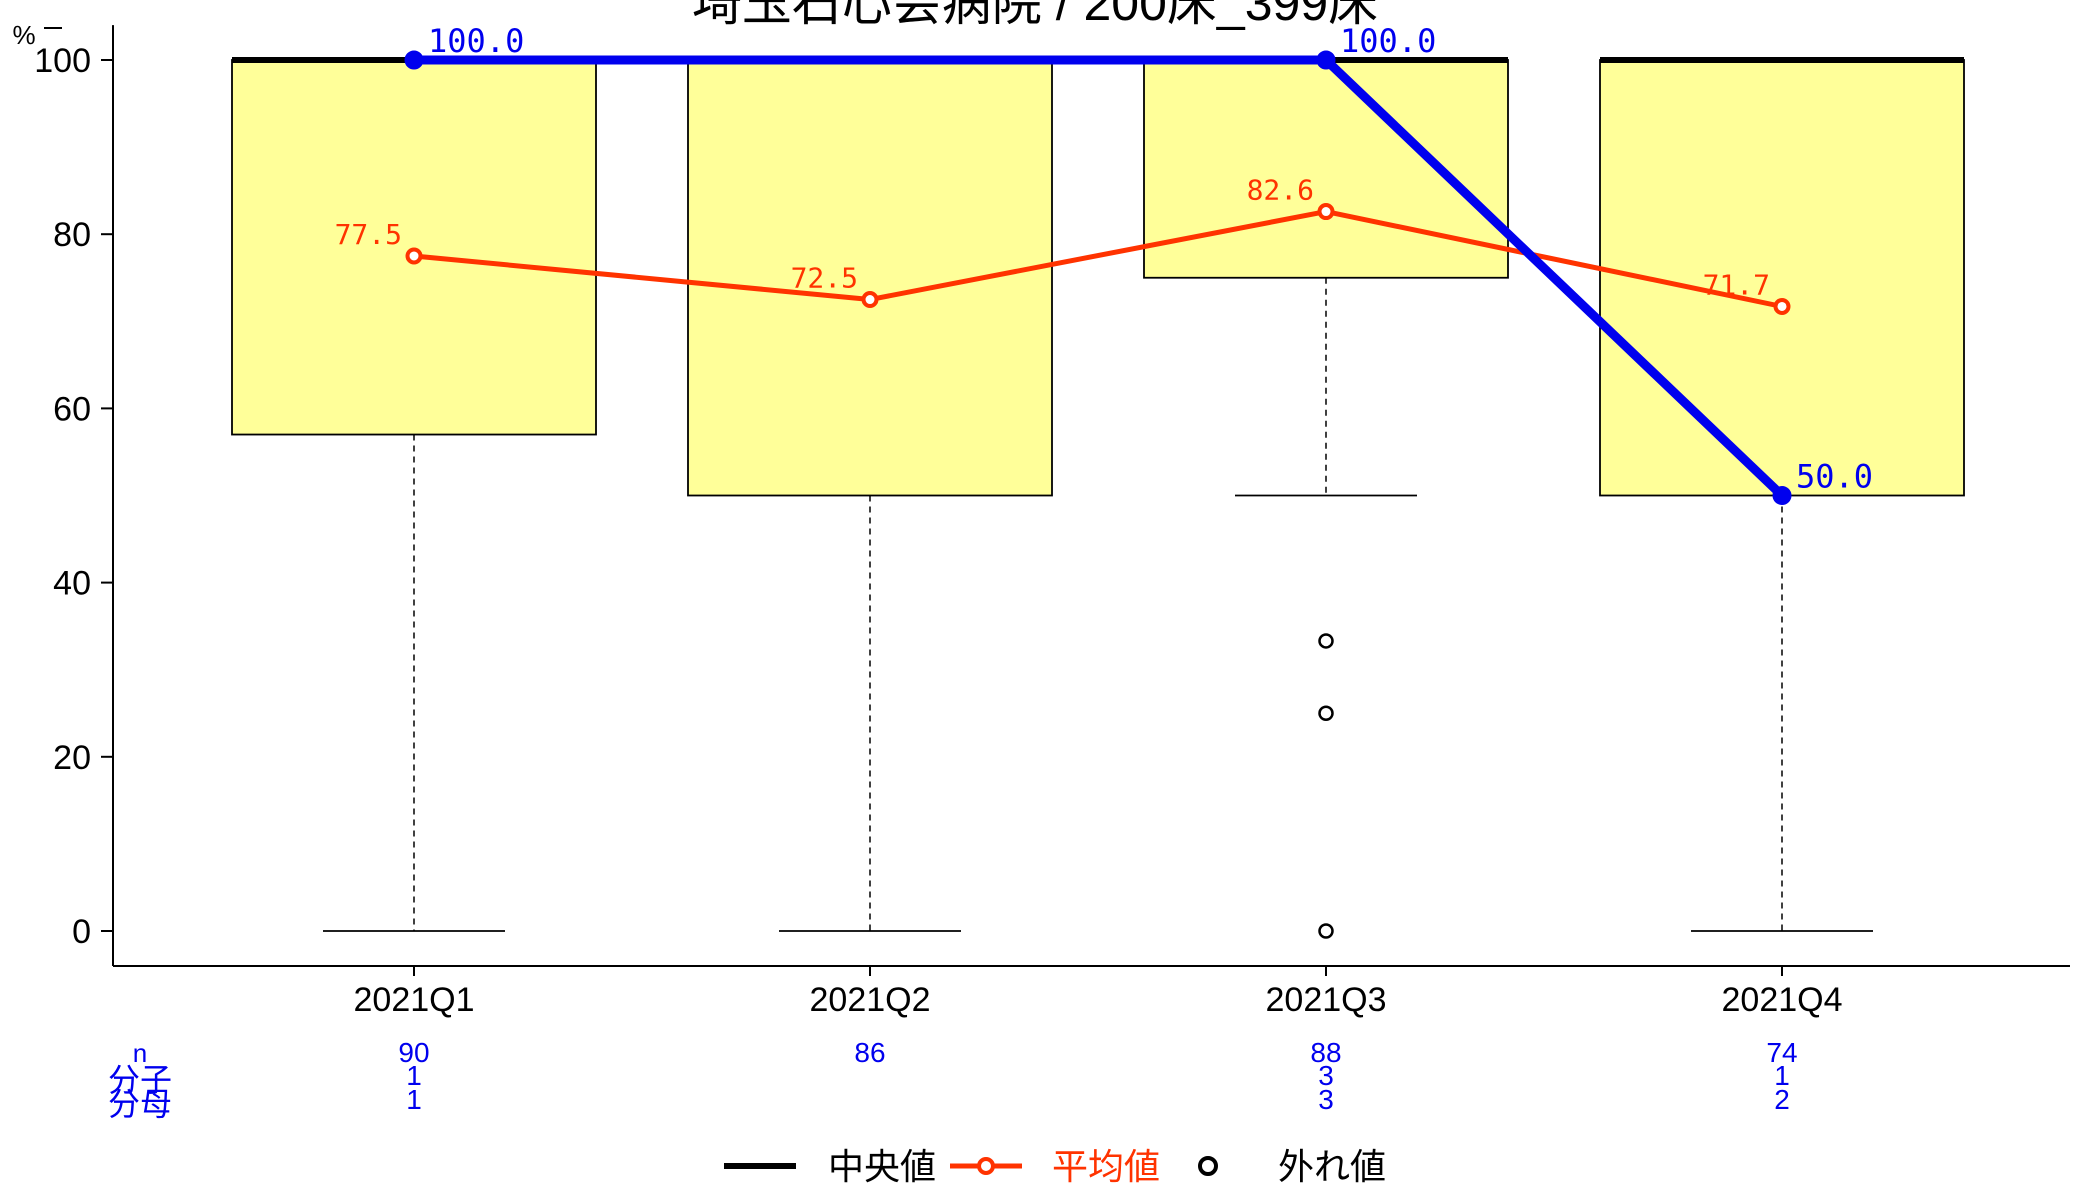 This screenshot has height=1186, width=2075. Describe the element at coordinates (72, 584) in the screenshot. I see `y-tick-label: 40` at that location.